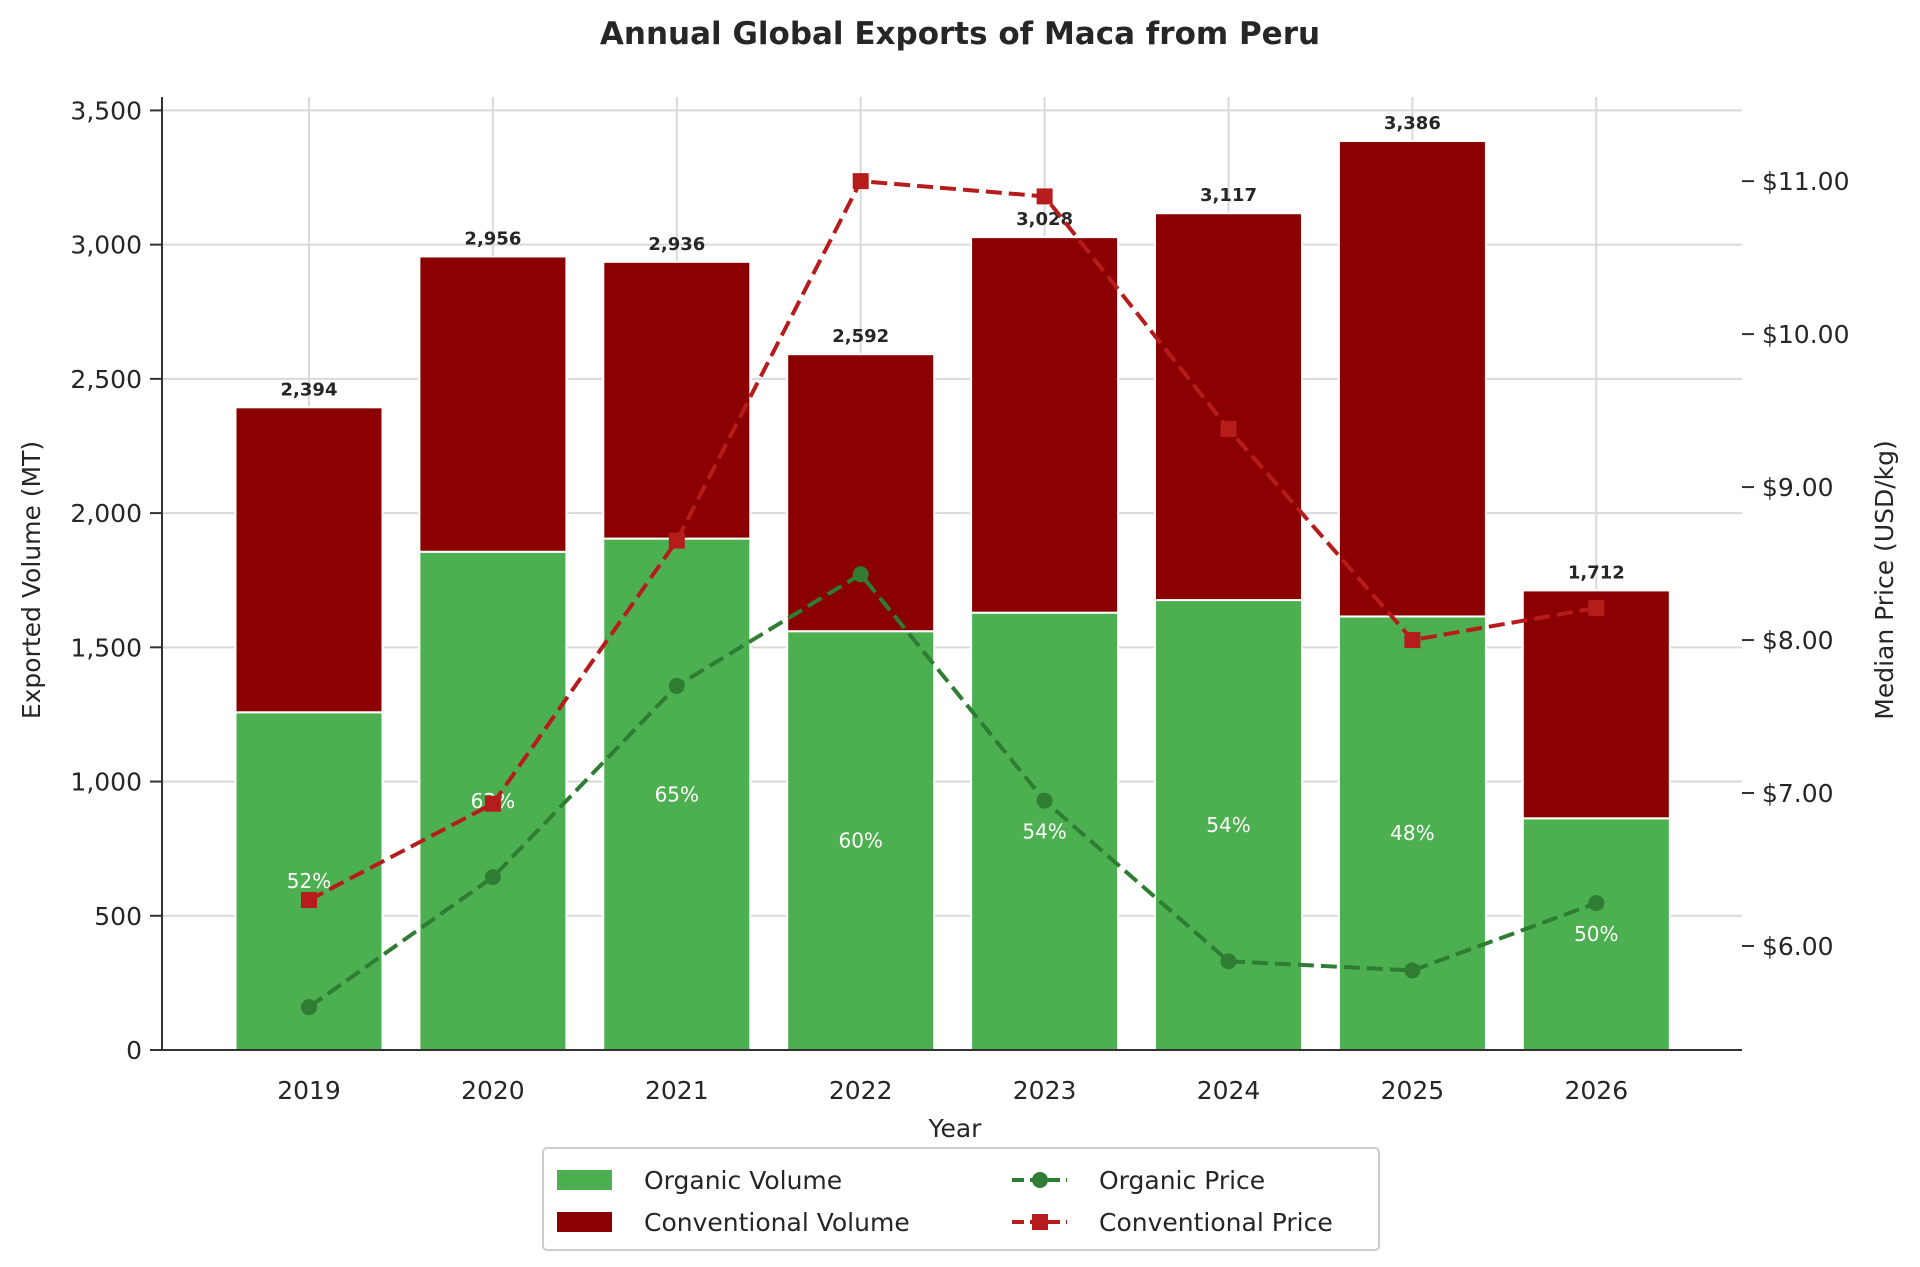 This screenshot has width=1920, height=1267. I want to click on x-tick-label: 2020, so click(493, 1090).